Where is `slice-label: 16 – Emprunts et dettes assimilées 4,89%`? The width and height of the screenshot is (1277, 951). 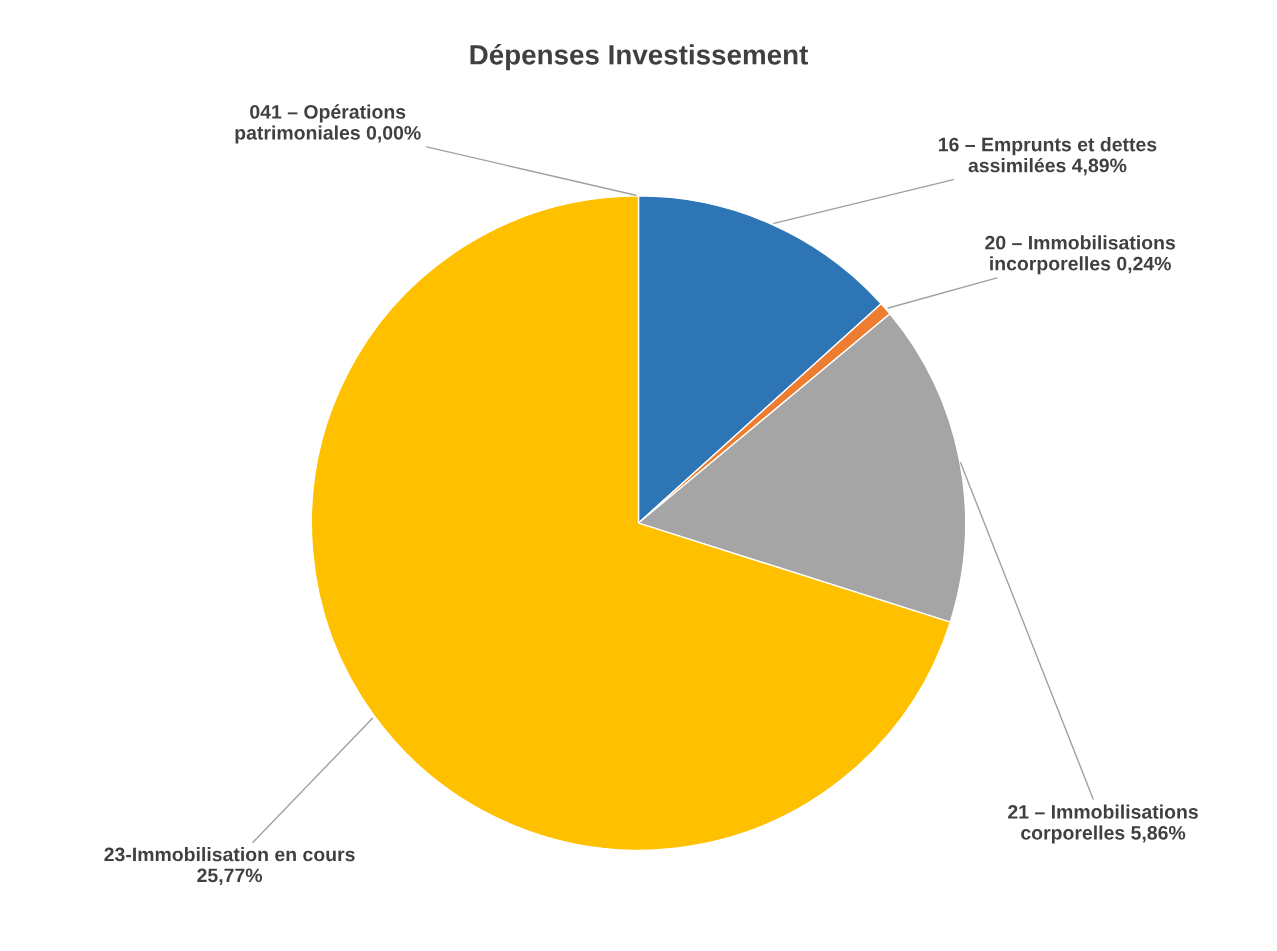
slice-label: 16 – Emprunts et dettes assimilées 4,89% is located at coordinates (1047, 156).